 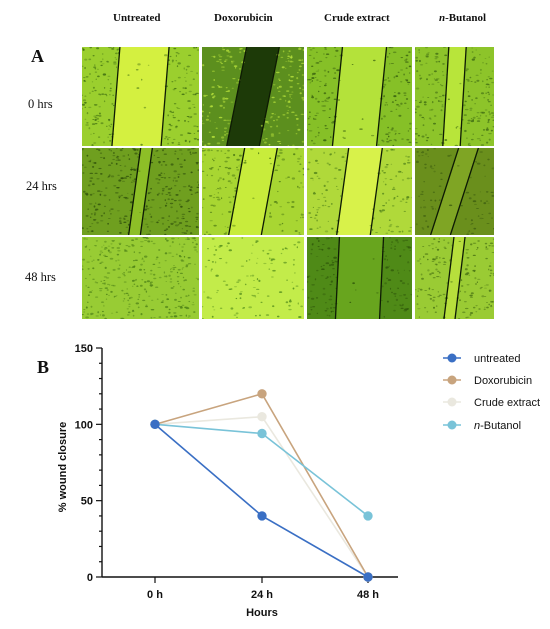 What do you see at coordinates (155, 595) in the screenshot?
I see `x-tick-label: 0 h` at bounding box center [155, 595].